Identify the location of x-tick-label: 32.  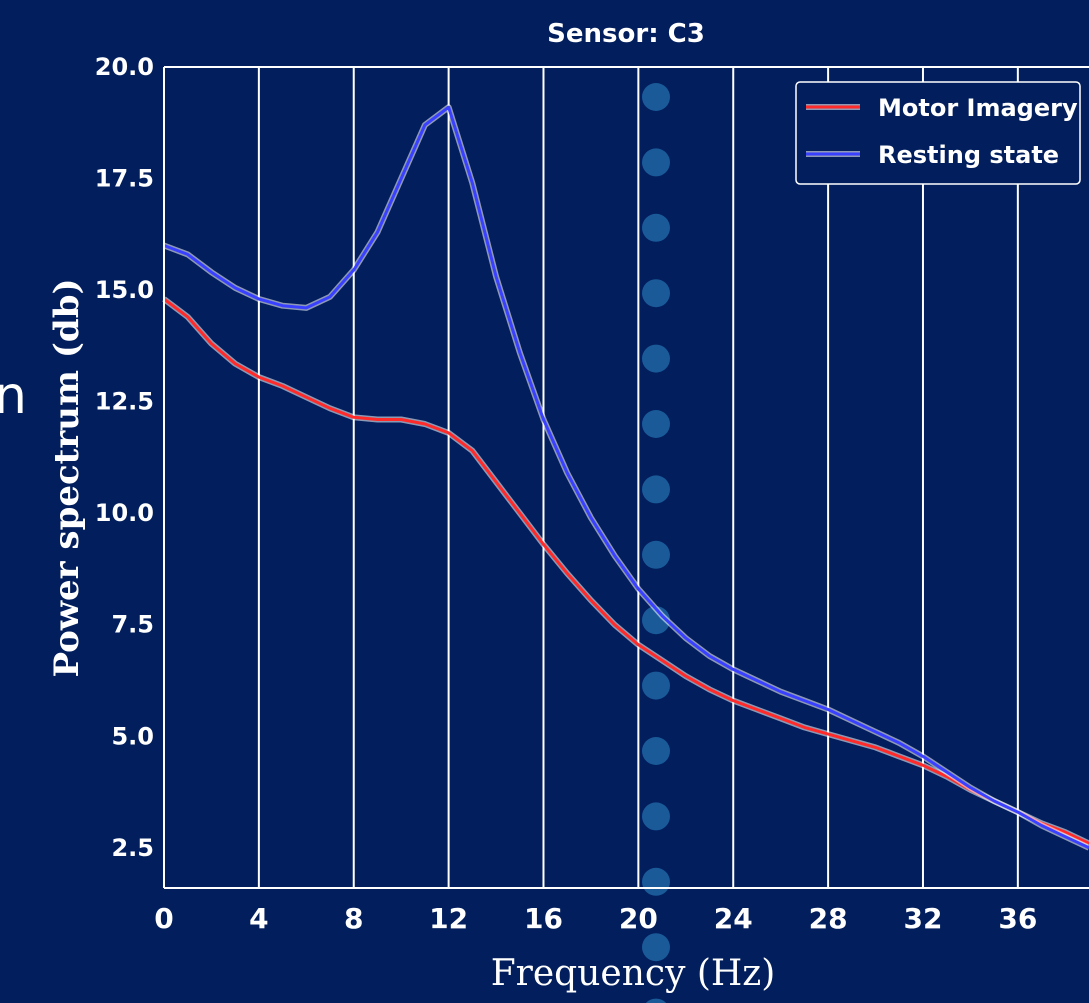
(922, 918).